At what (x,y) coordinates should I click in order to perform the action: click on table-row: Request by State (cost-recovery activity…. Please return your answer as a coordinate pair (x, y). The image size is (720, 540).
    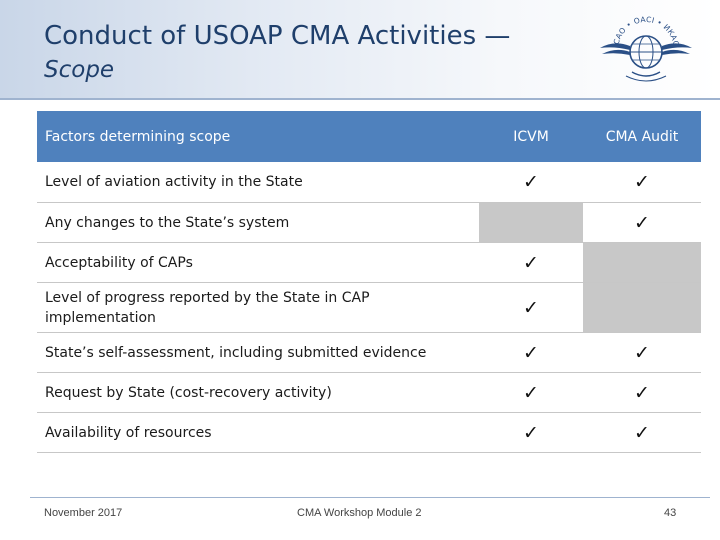
    Looking at the image, I should click on (369, 392).